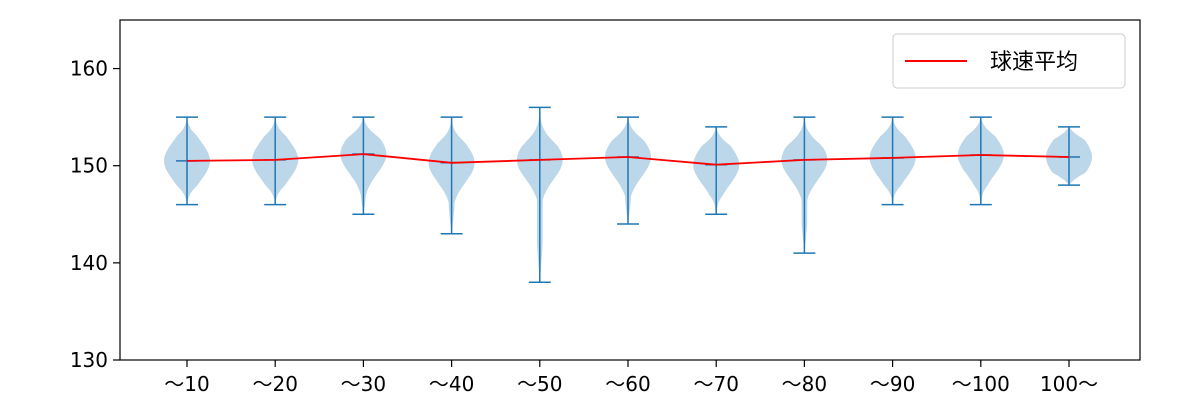 The image size is (1200, 400). What do you see at coordinates (804, 384) in the screenshot?
I see `x-tick-label: 〜80` at bounding box center [804, 384].